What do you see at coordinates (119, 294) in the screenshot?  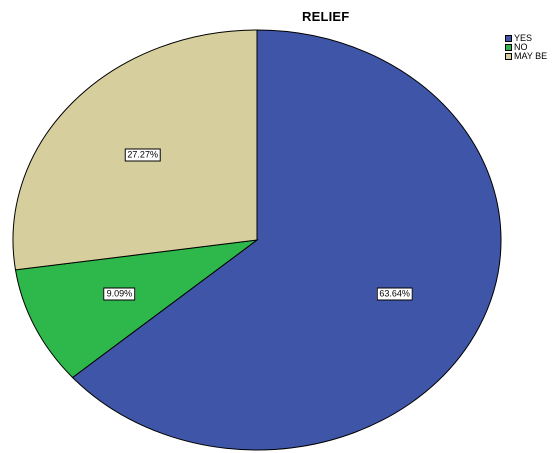 I see `slice-label-no: 9.09%` at bounding box center [119, 294].